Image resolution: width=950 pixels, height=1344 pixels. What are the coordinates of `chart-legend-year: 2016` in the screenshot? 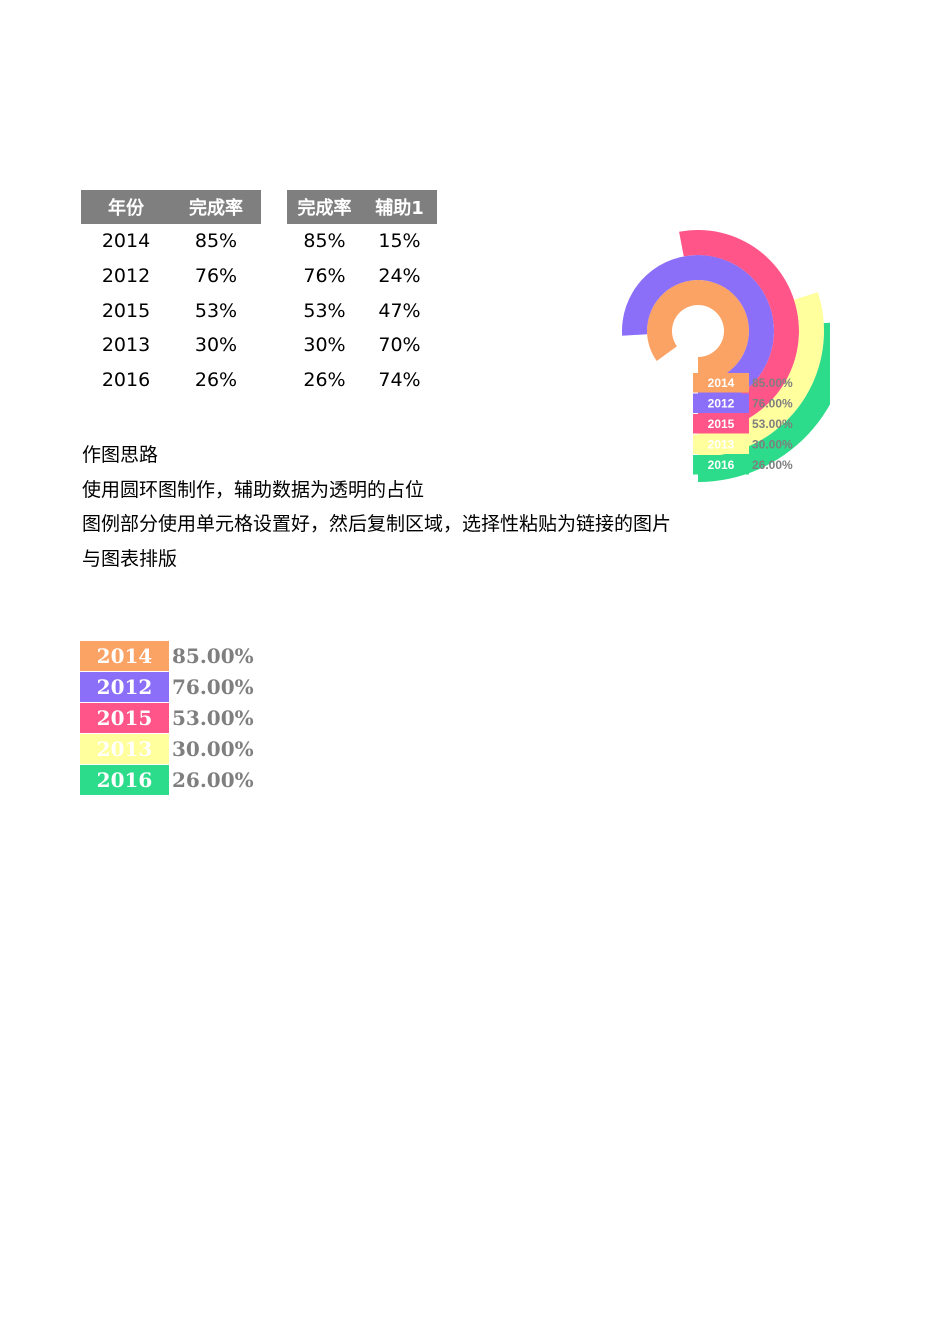 It's located at (721, 465).